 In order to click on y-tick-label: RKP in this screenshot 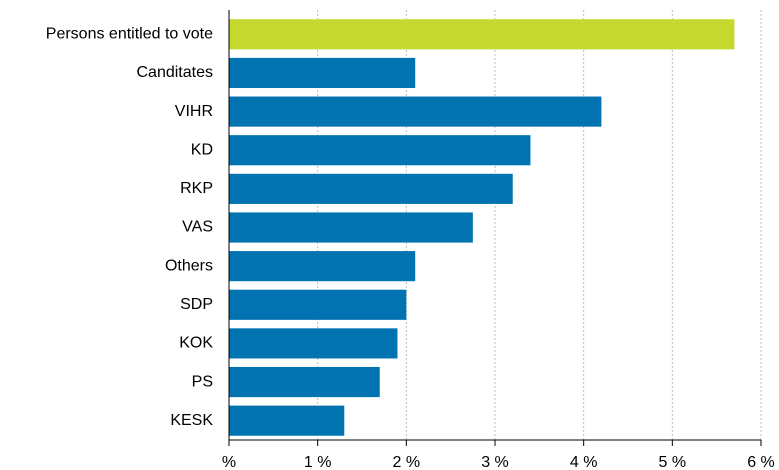, I will do `click(196, 188)`.